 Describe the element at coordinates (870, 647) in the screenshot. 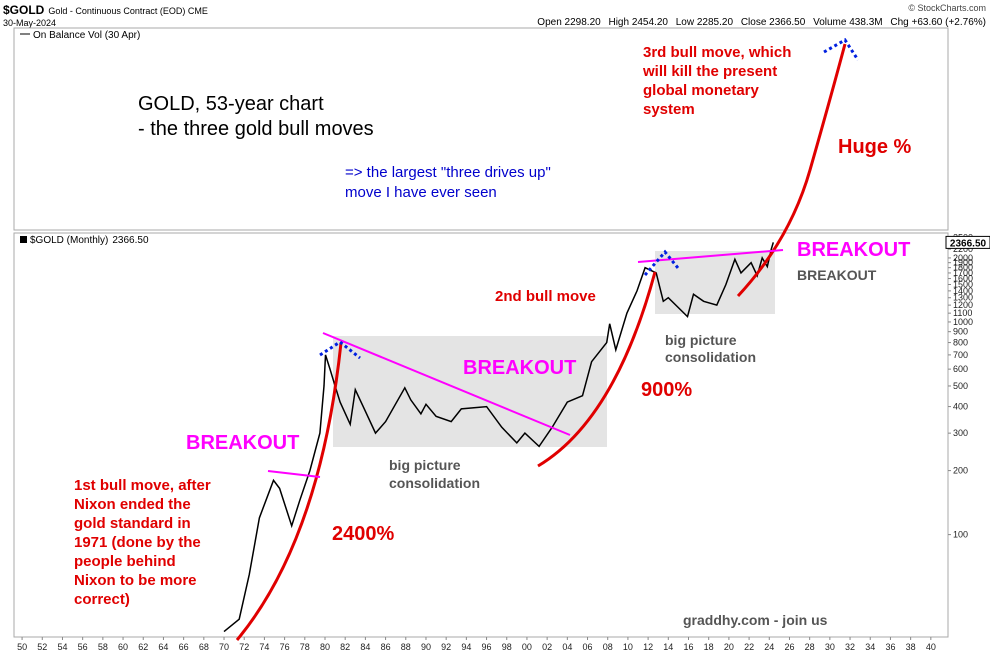

I see `x-tick-label: 34` at that location.